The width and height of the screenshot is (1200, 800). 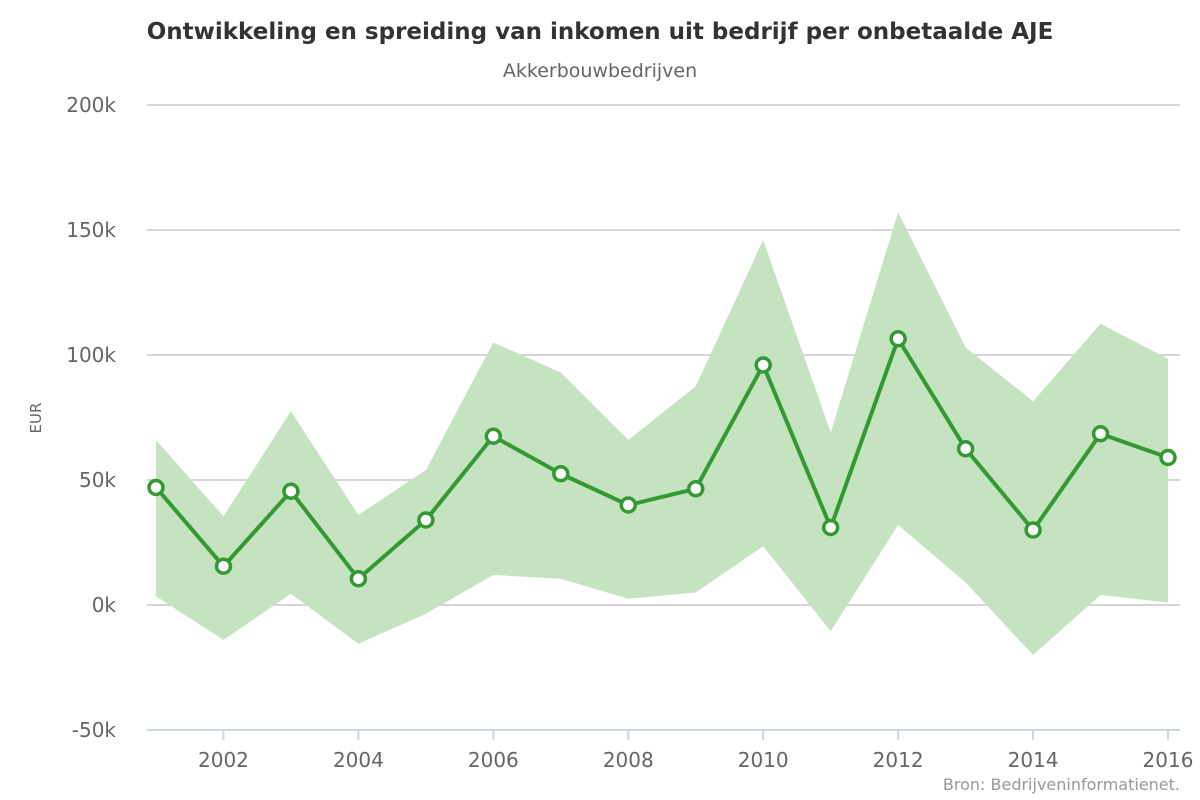 What do you see at coordinates (91, 230) in the screenshot?
I see `y-tick-label: 150k` at bounding box center [91, 230].